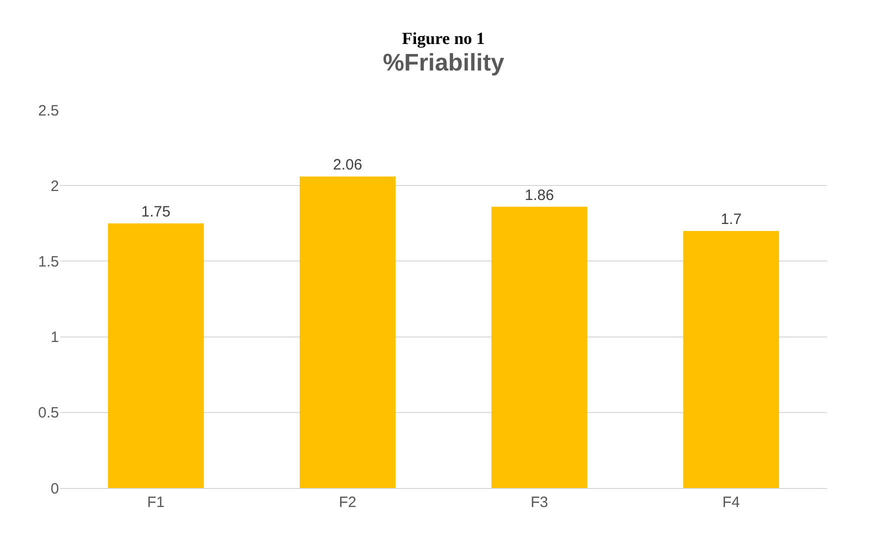 This screenshot has height=538, width=887. Describe the element at coordinates (539, 195) in the screenshot. I see `data-label: 1.86` at that location.